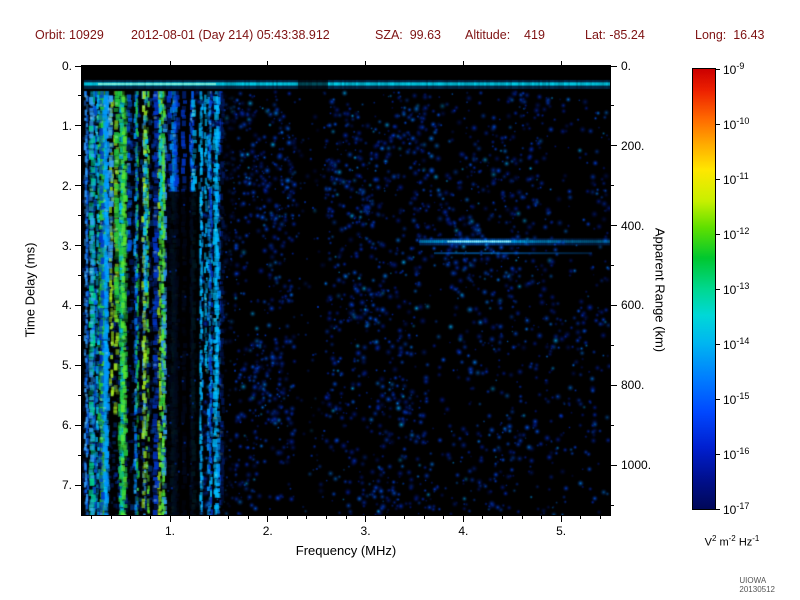  Describe the element at coordinates (660, 290) in the screenshot. I see `right-axis-title: Apparent Range (km)` at that location.